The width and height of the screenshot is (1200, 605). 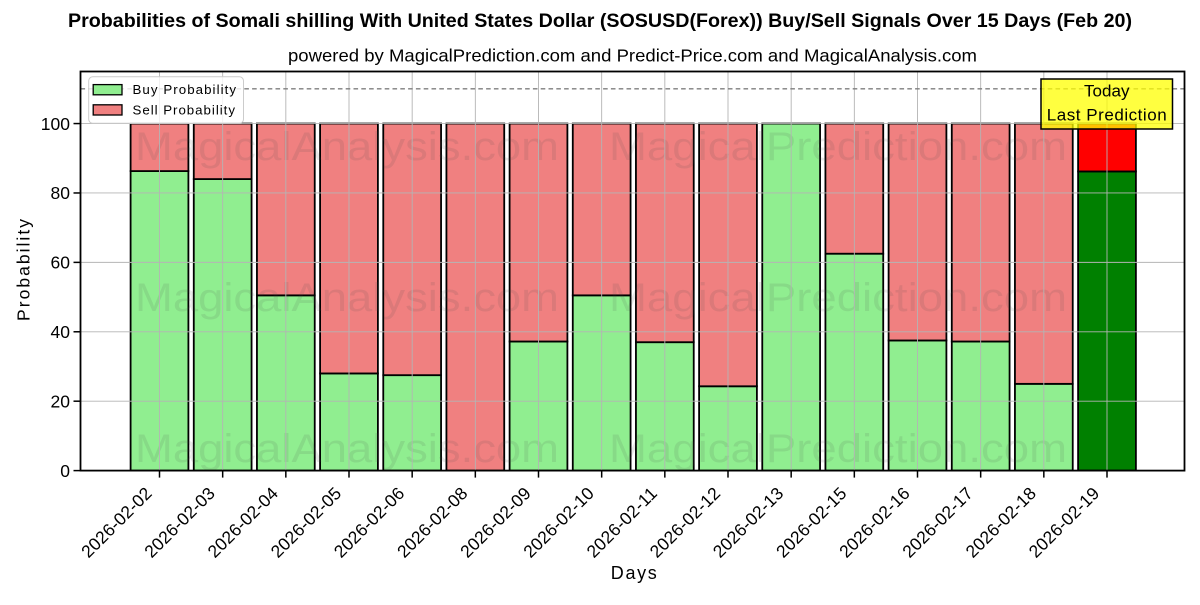 What do you see at coordinates (55, 124) in the screenshot?
I see `svg-text: 100` at bounding box center [55, 124].